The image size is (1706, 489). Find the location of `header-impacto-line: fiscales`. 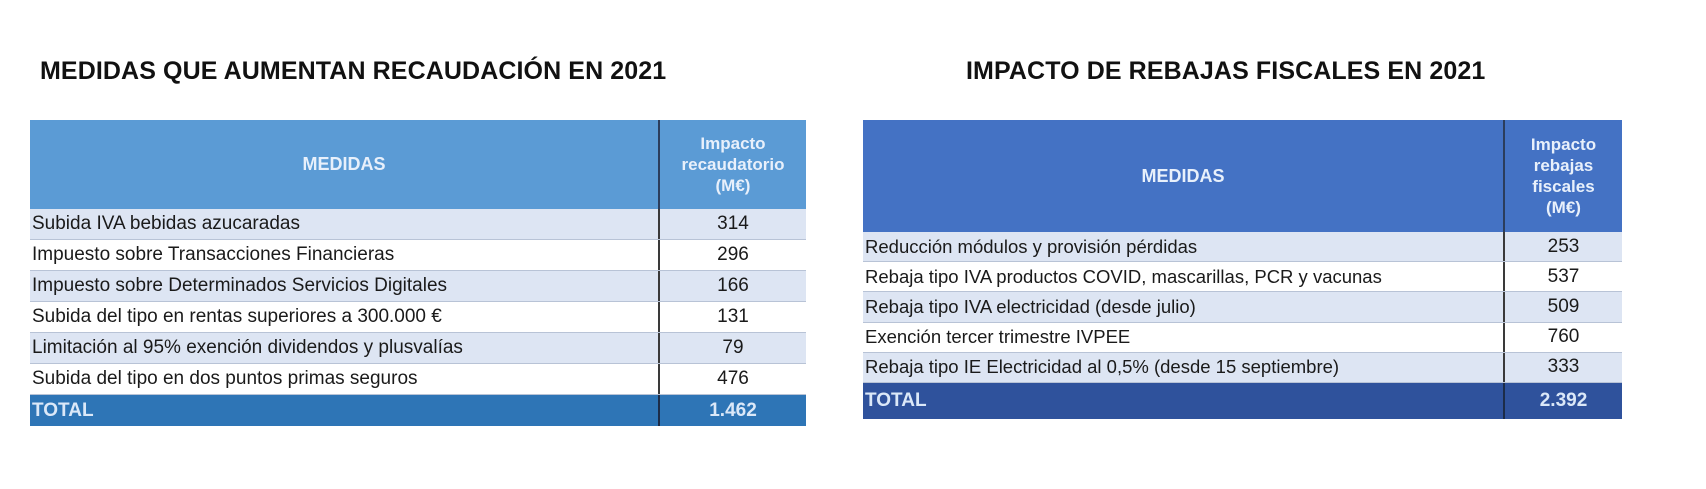

header-impacto-line: fiscales is located at coordinates (1563, 186).